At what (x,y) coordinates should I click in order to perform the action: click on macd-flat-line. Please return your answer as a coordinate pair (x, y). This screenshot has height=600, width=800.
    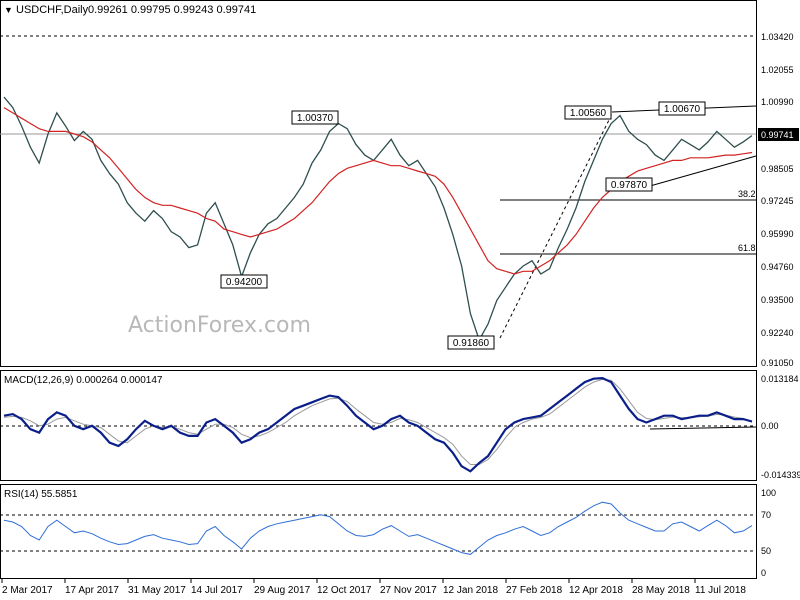
    Looking at the image, I should click on (703, 428).